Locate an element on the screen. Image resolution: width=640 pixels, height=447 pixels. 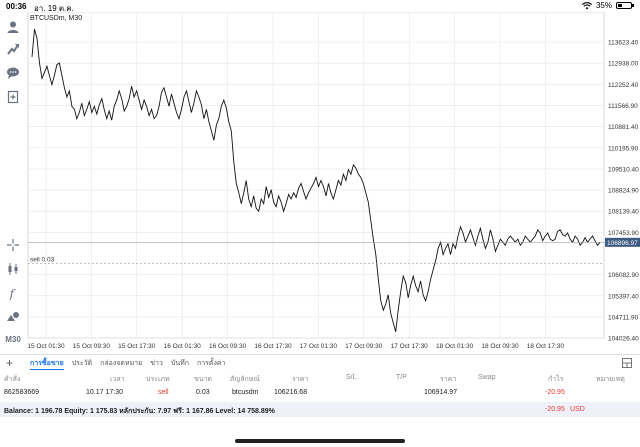
layout-icon is located at coordinates (627, 363).